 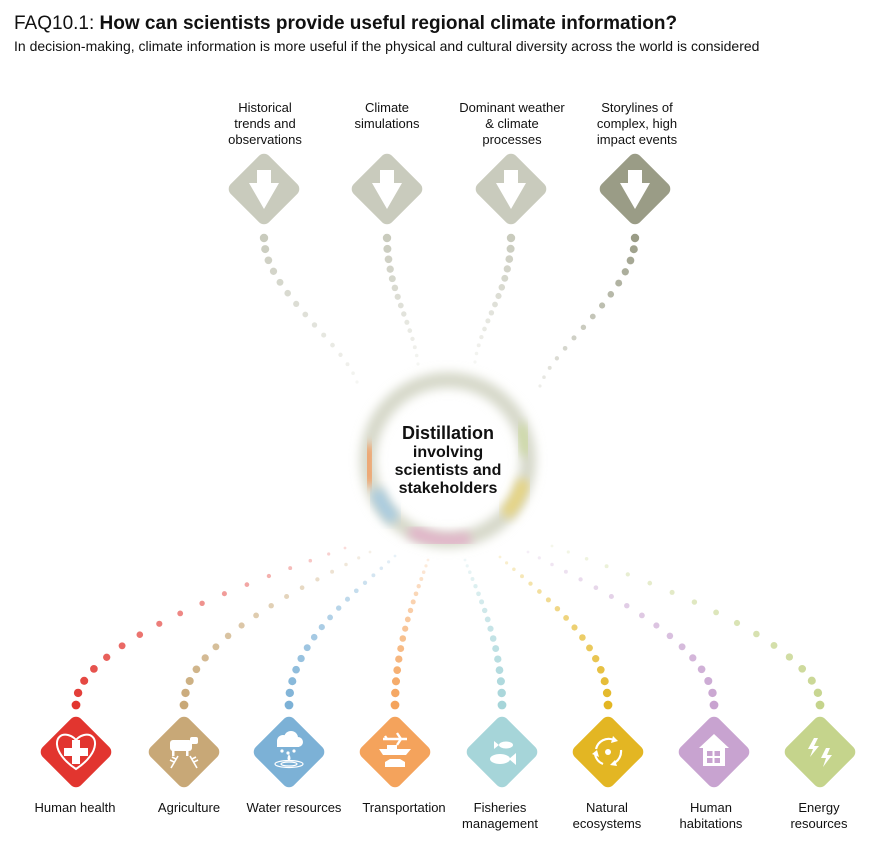 I want to click on center-line-1: Distillation, so click(x=447, y=433).